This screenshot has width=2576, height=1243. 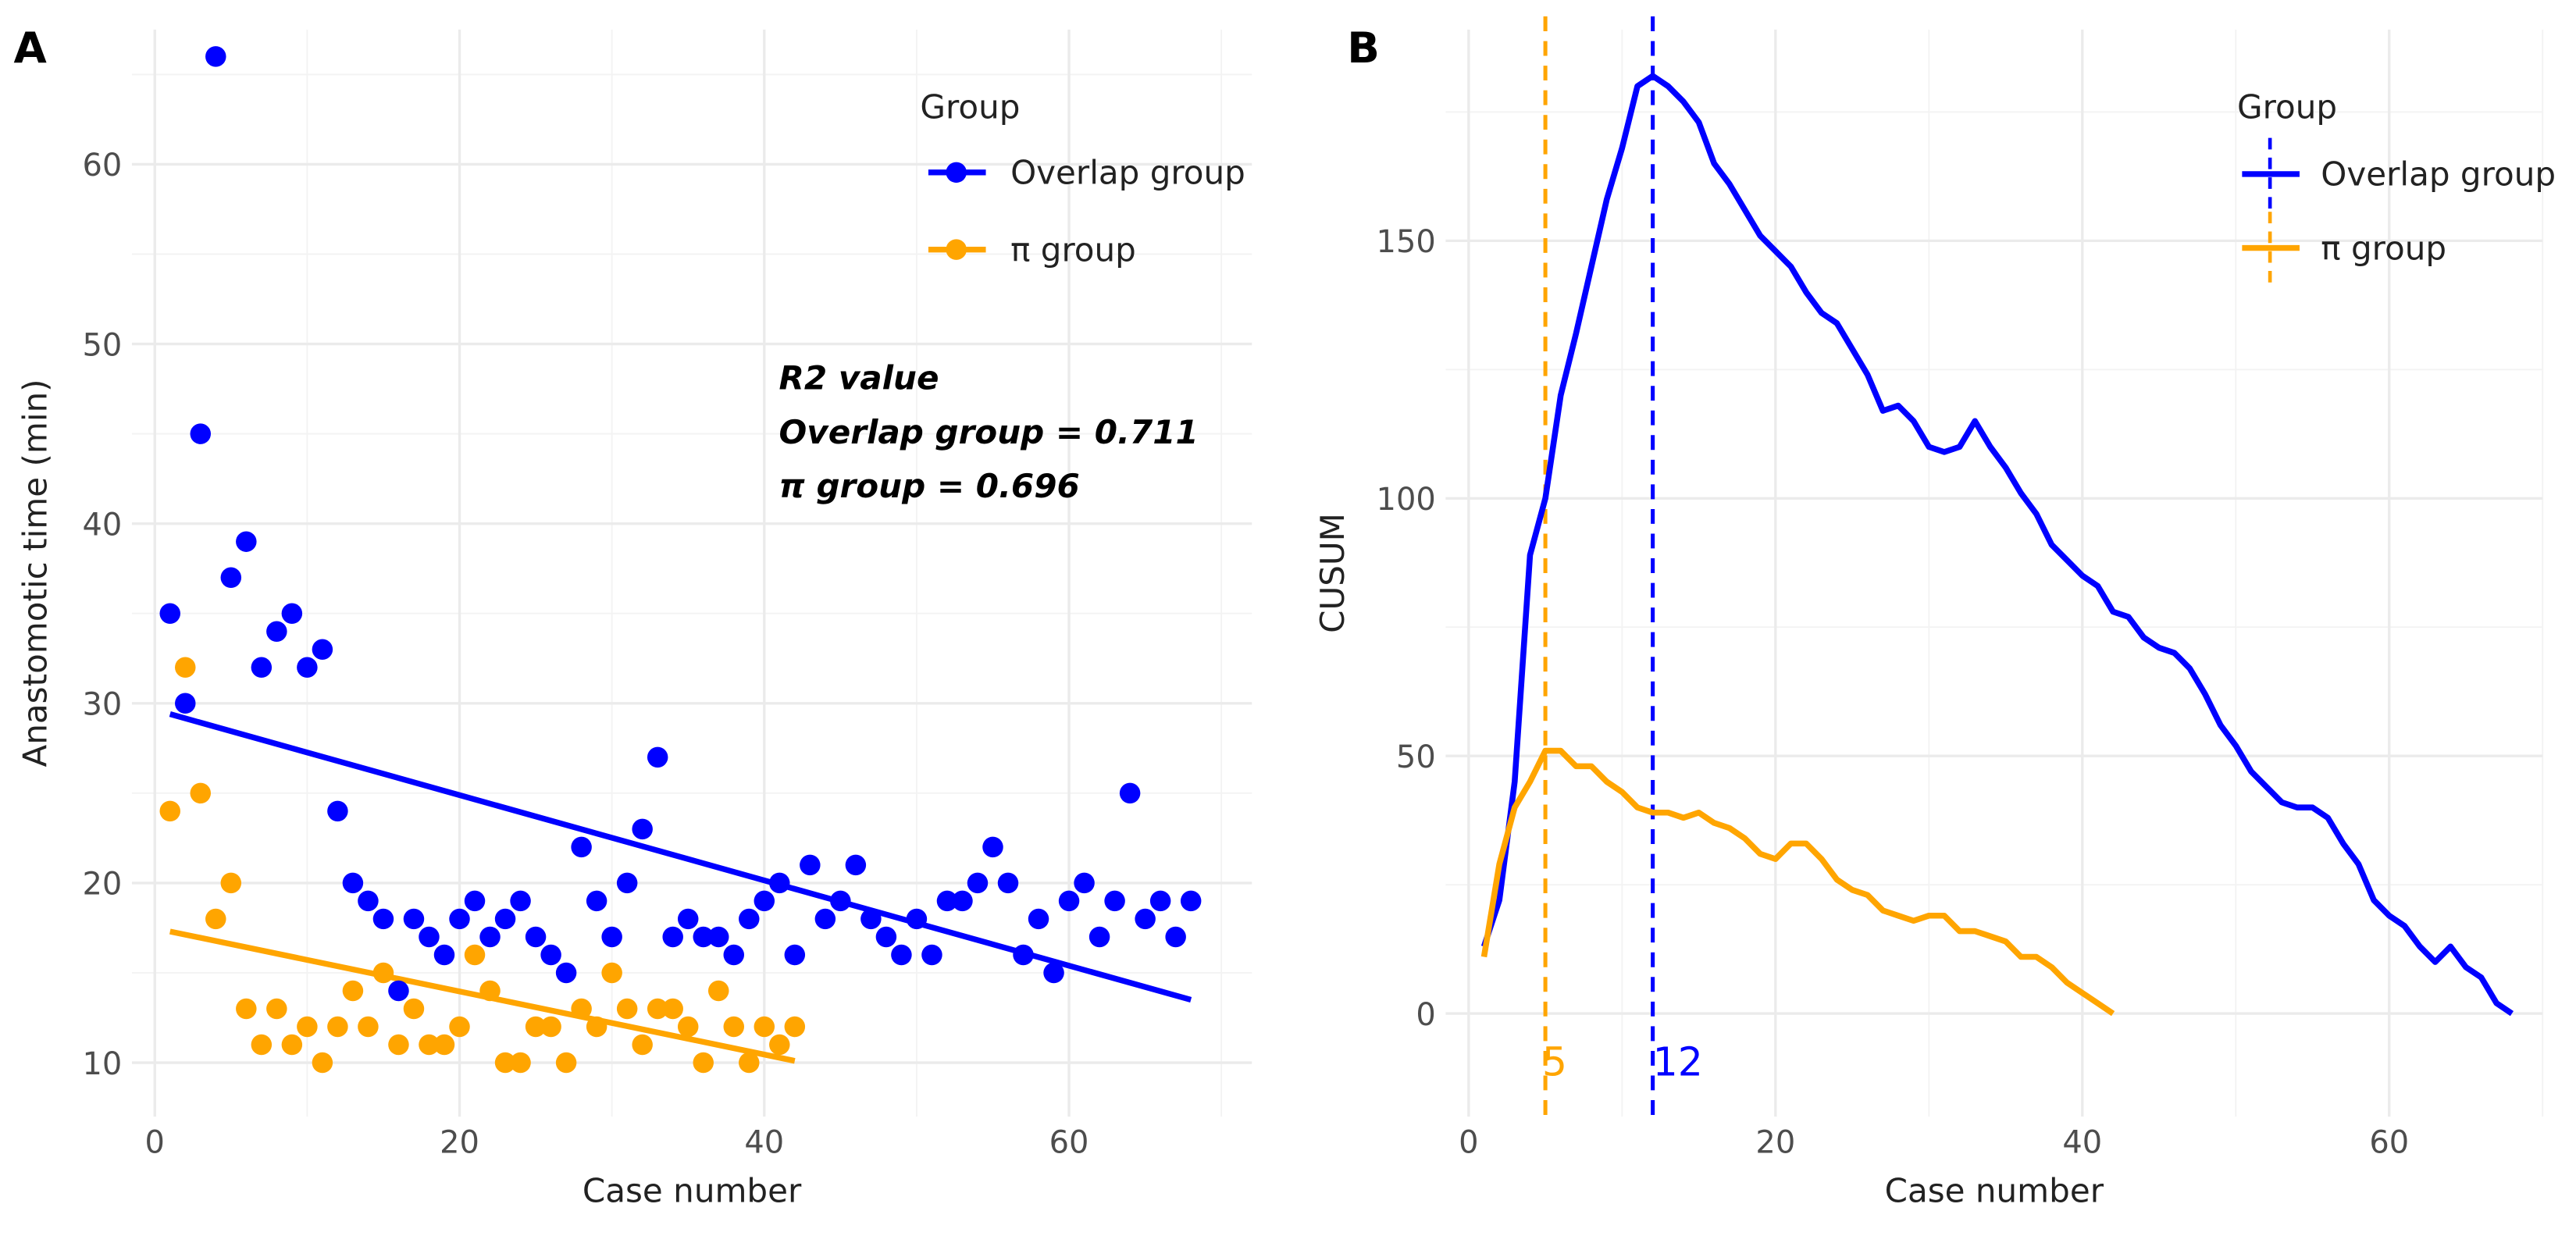 I want to click on y-axis-title: CUSUM, so click(x=1332, y=573).